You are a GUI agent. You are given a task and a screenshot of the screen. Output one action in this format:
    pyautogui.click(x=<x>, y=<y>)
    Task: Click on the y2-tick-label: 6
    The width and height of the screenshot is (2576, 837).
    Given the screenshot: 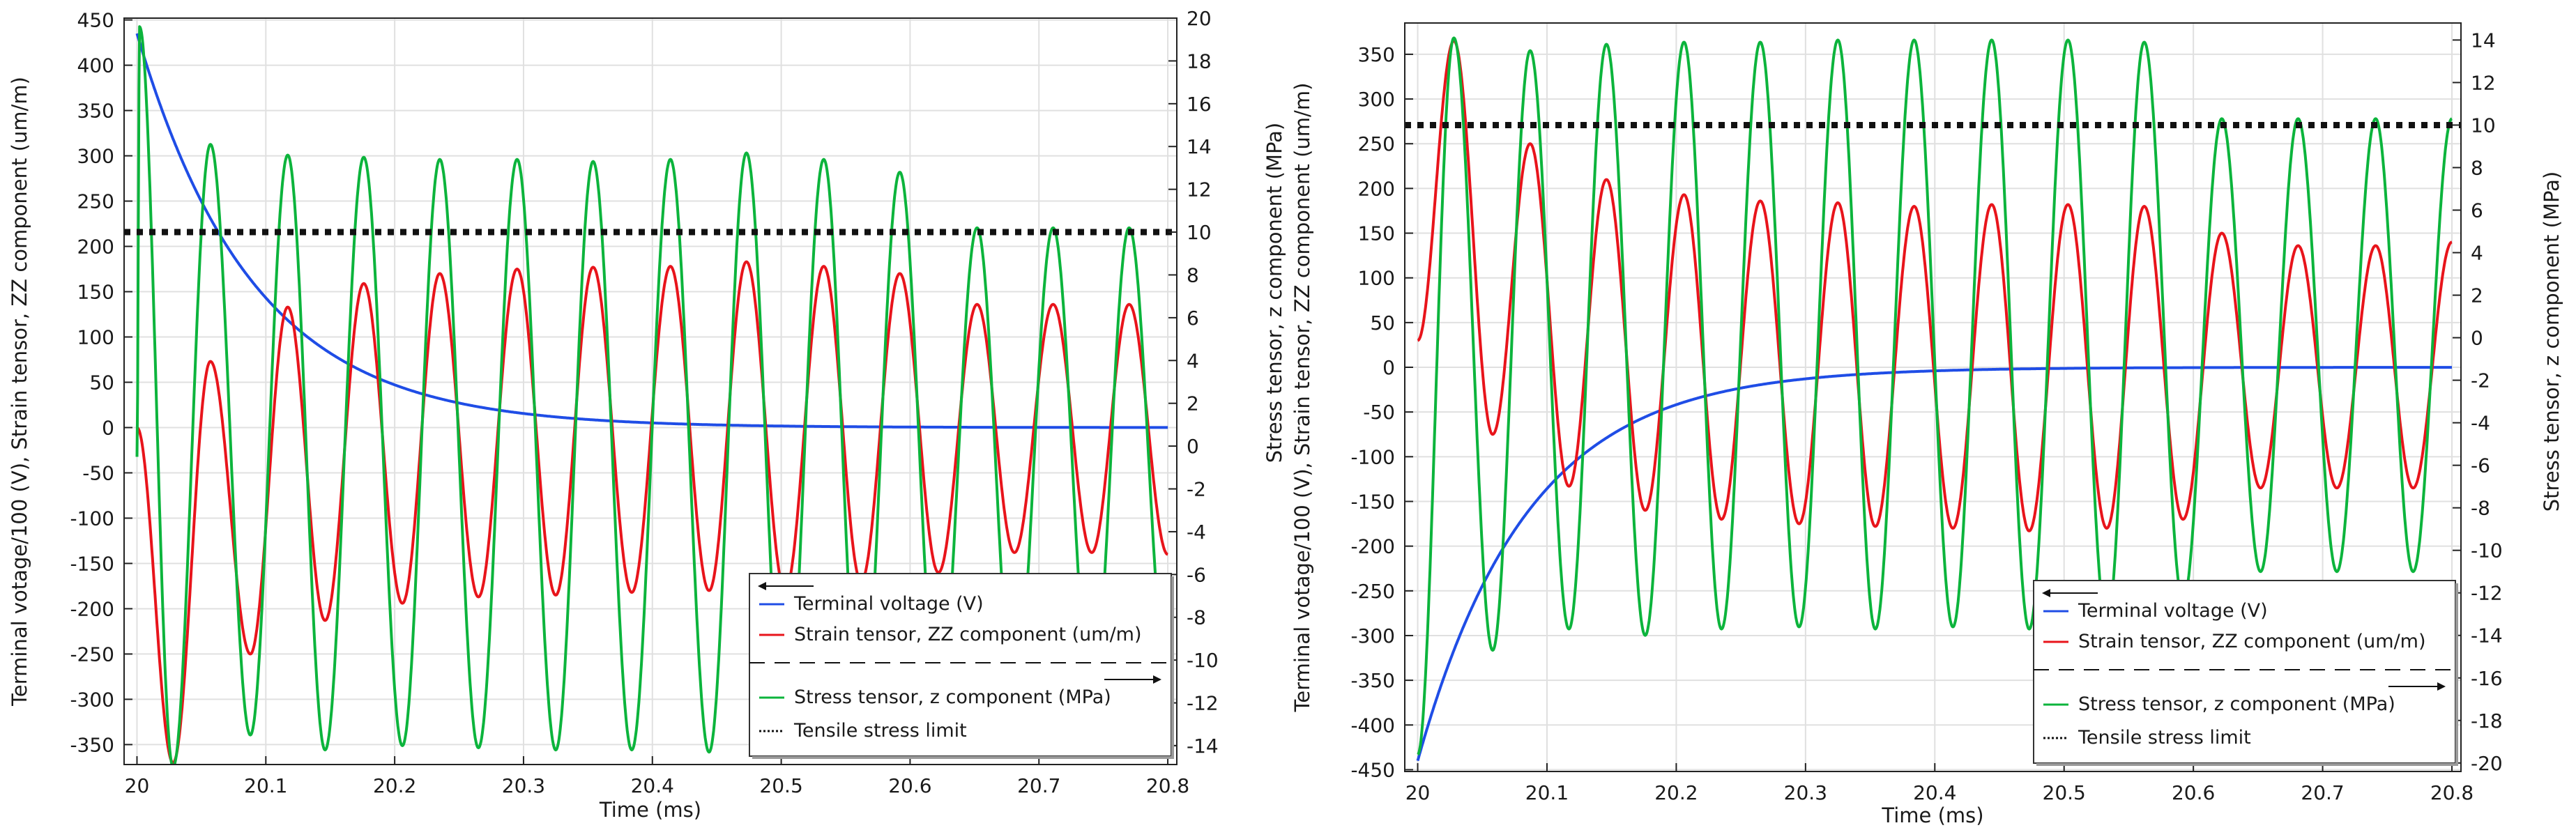 What is the action you would take?
    pyautogui.click(x=1193, y=318)
    